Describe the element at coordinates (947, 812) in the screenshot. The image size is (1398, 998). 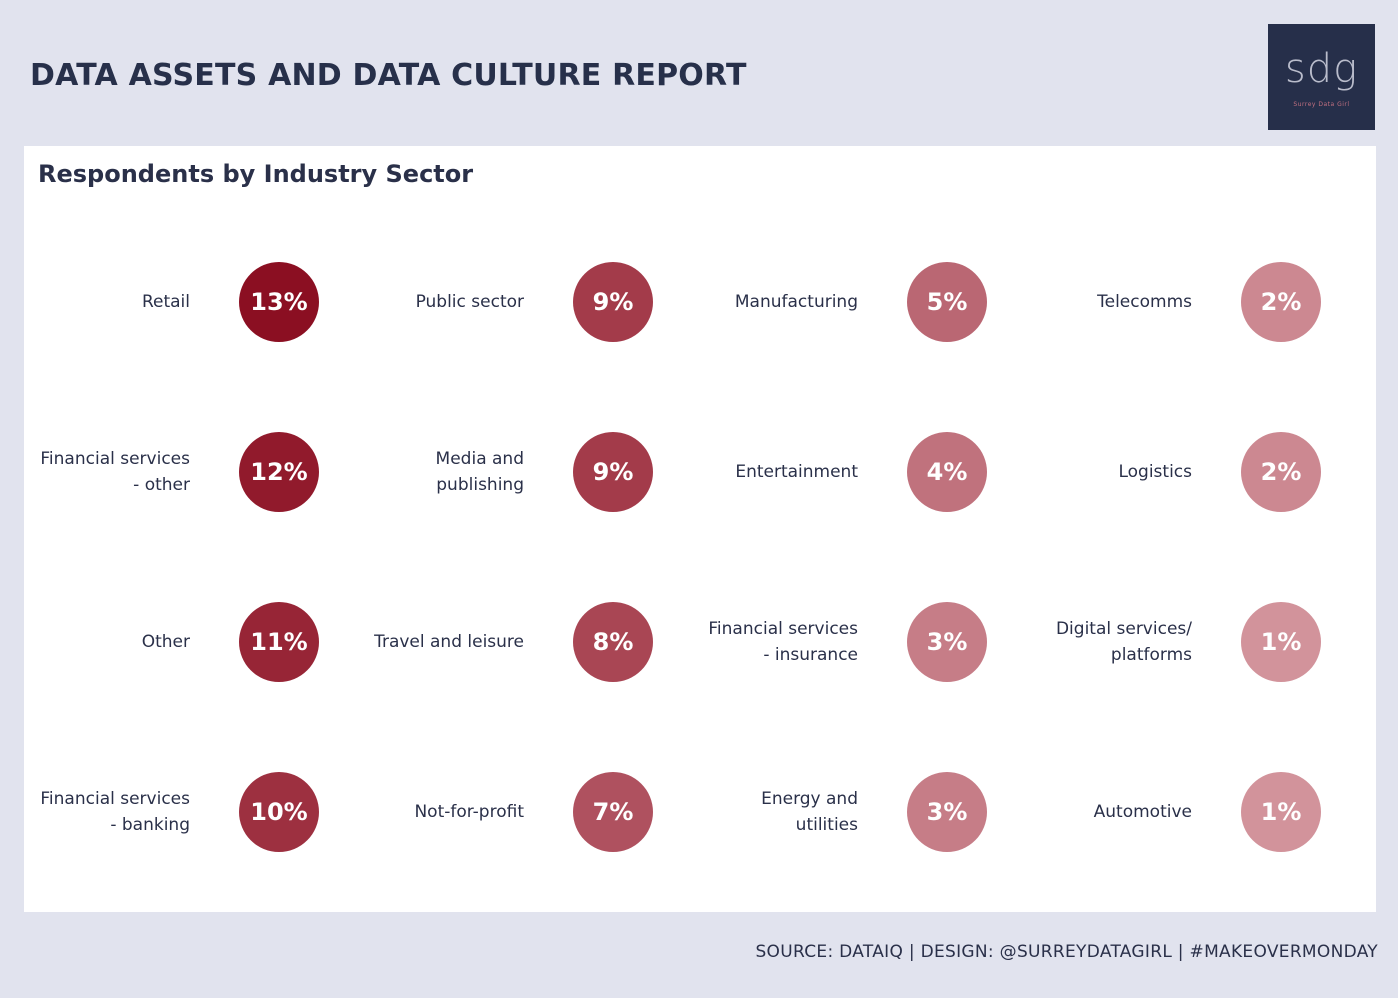
I see `bubble-energy-and-utilities: 3%` at that location.